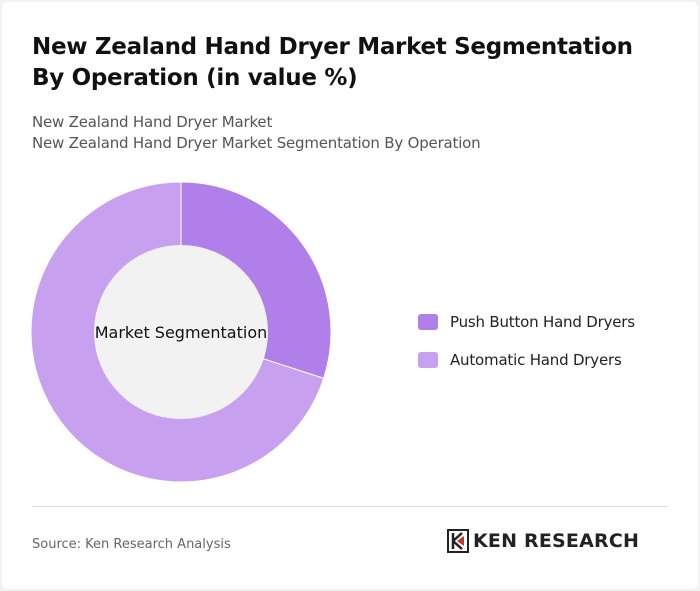  Describe the element at coordinates (542, 322) in the screenshot. I see `legend-label-push-button: Push Button Hand Dryers` at that location.